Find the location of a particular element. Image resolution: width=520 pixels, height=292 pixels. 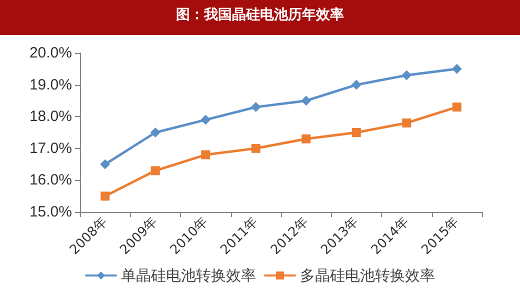

y-tick-label: 17.0% is located at coordinates (50, 148).